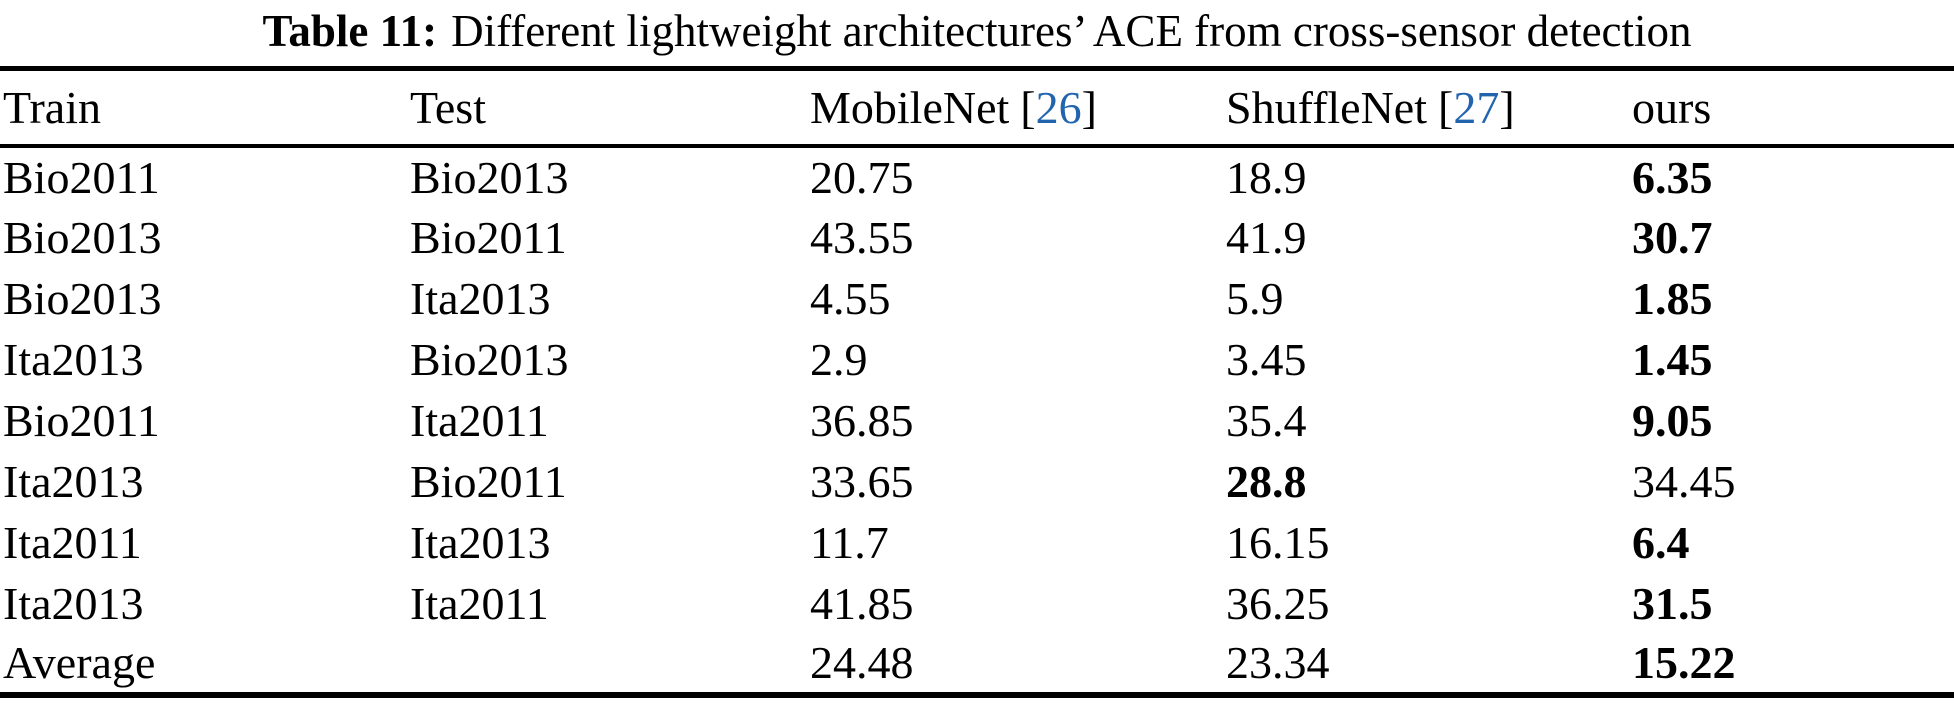 The image size is (1954, 717). What do you see at coordinates (1672, 298) in the screenshot?
I see `cell-ours: 1.85` at bounding box center [1672, 298].